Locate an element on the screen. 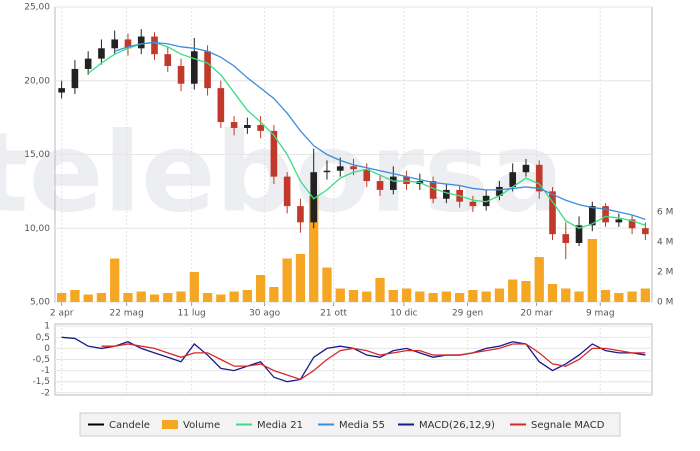 The image size is (700, 451). y-tick-label: 1 is located at coordinates (47, 327).